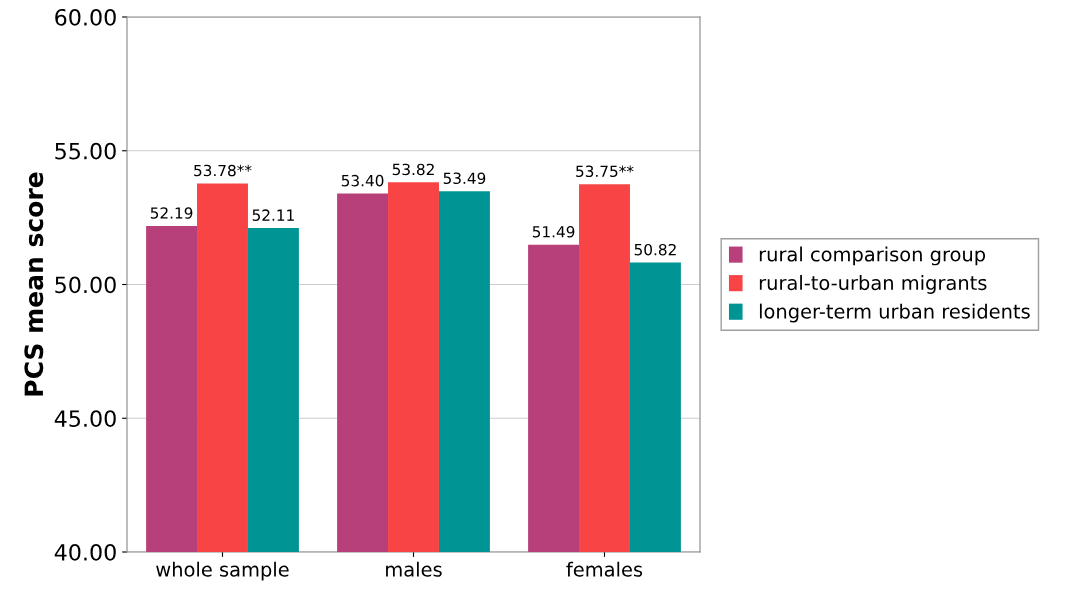 Image resolution: width=1068 pixels, height=603 pixels. I want to click on y-tick-label: 40.00, so click(85, 552).